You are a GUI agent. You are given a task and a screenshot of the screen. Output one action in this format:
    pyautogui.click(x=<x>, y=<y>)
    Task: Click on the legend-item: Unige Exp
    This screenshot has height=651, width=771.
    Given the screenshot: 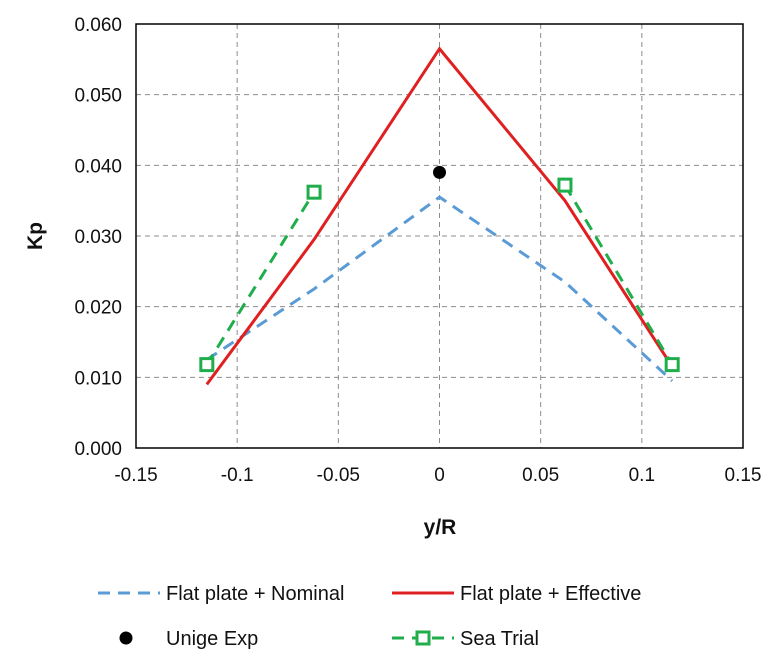 What is the action you would take?
    pyautogui.click(x=188, y=639)
    